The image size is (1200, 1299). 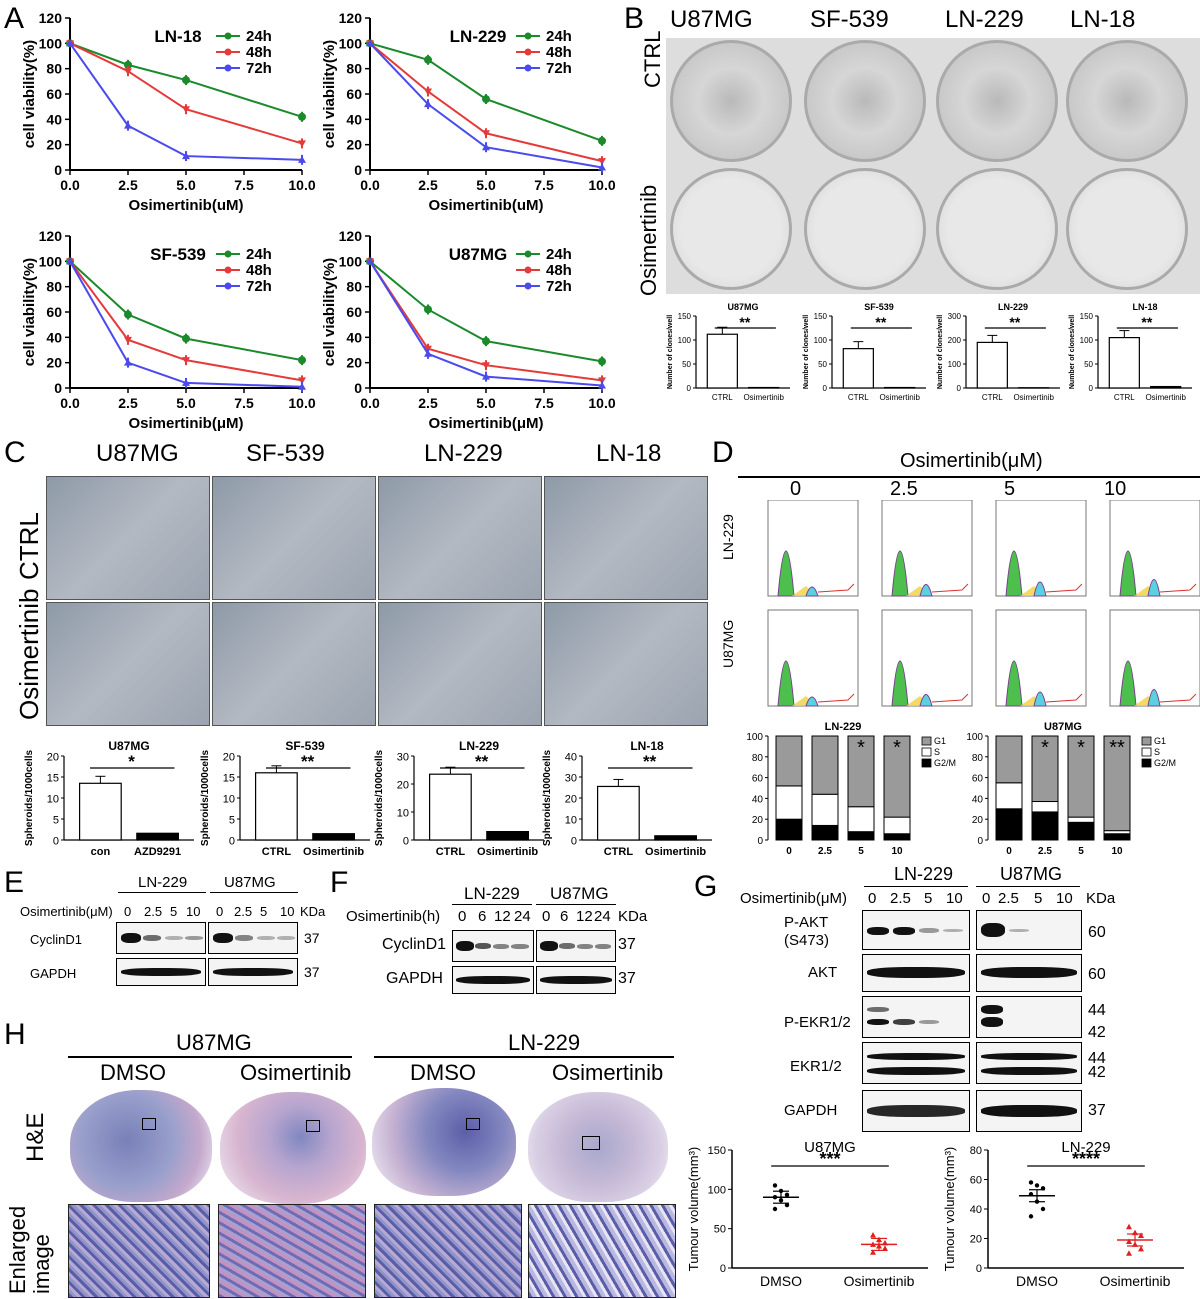 I want to click on y-tick-label: 120, so click(x=51, y=236).